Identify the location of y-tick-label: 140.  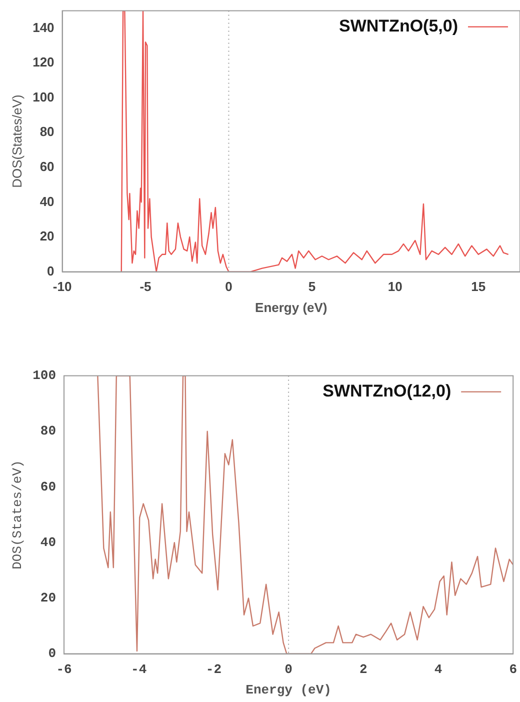
(43, 27).